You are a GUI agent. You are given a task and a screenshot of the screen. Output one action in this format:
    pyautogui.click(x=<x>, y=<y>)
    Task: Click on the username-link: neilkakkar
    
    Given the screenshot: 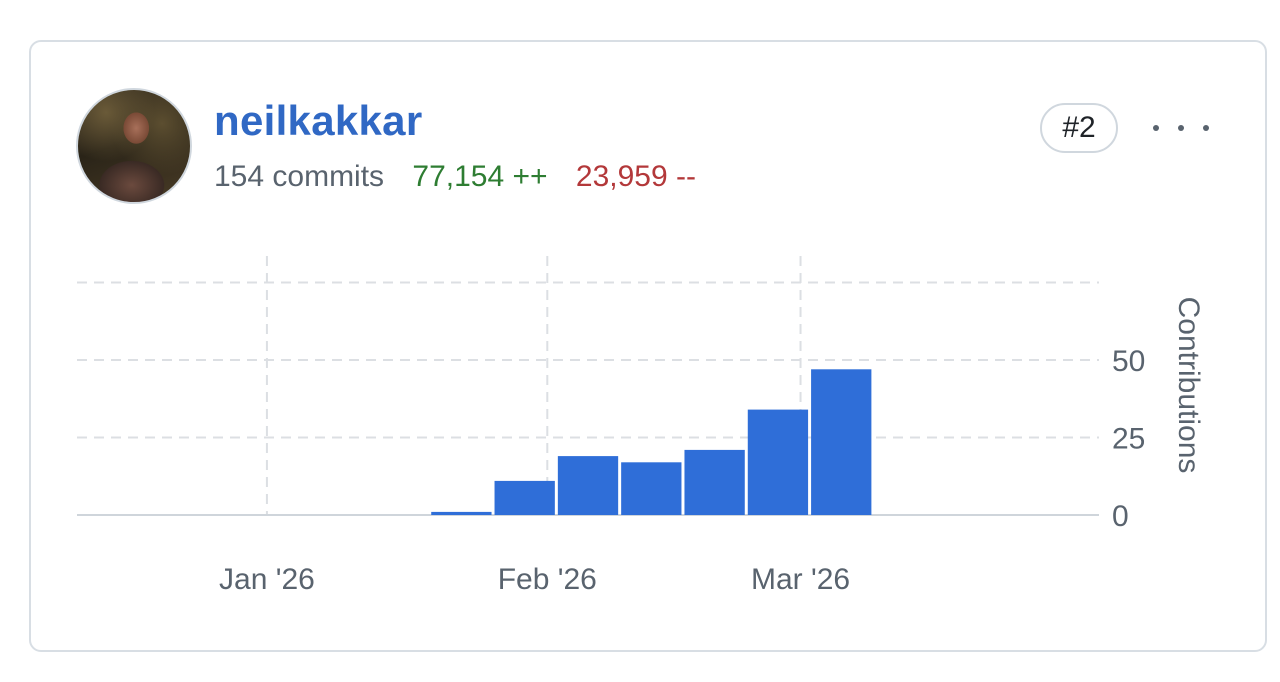 What is the action you would take?
    pyautogui.click(x=318, y=120)
    